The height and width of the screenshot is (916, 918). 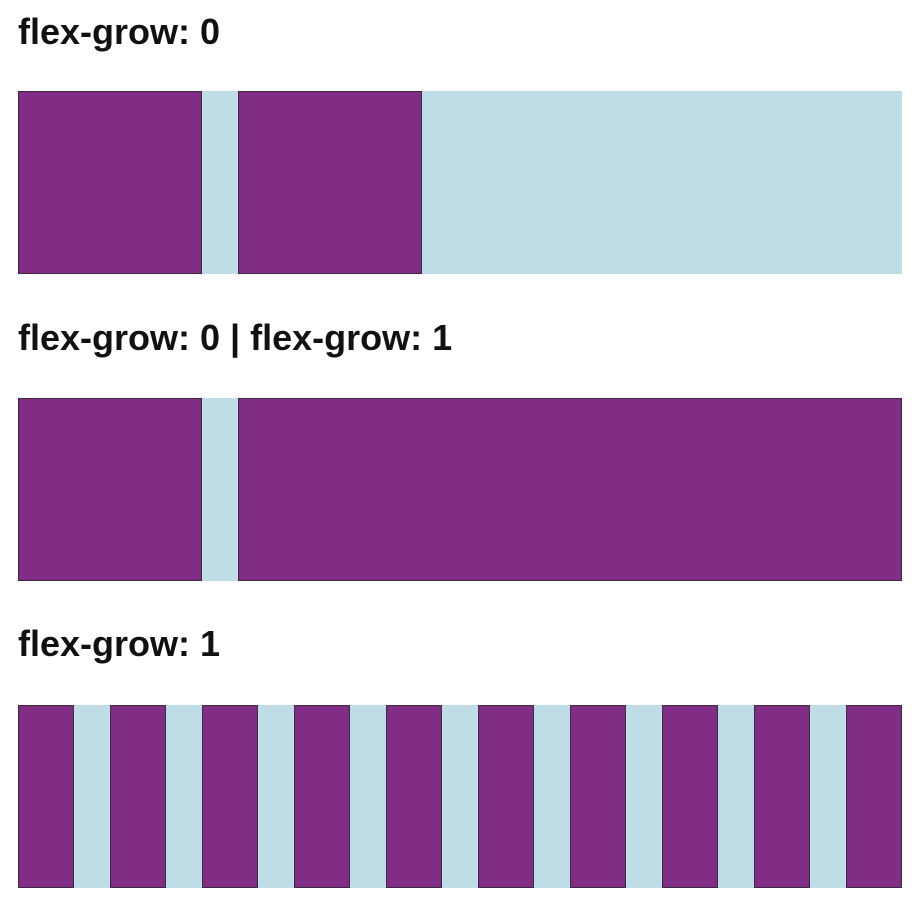 What do you see at coordinates (119, 643) in the screenshot?
I see `section-title-flex-grow-1: flex-grow: 1` at bounding box center [119, 643].